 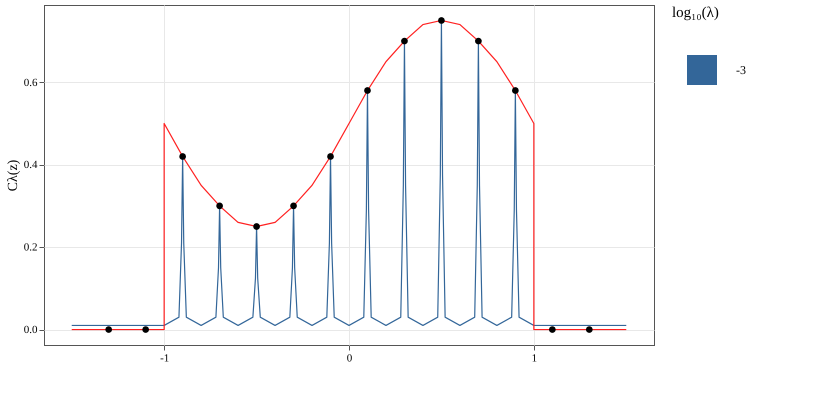 What do you see at coordinates (165, 358) in the screenshot?
I see `x-tick-label: -1` at bounding box center [165, 358].